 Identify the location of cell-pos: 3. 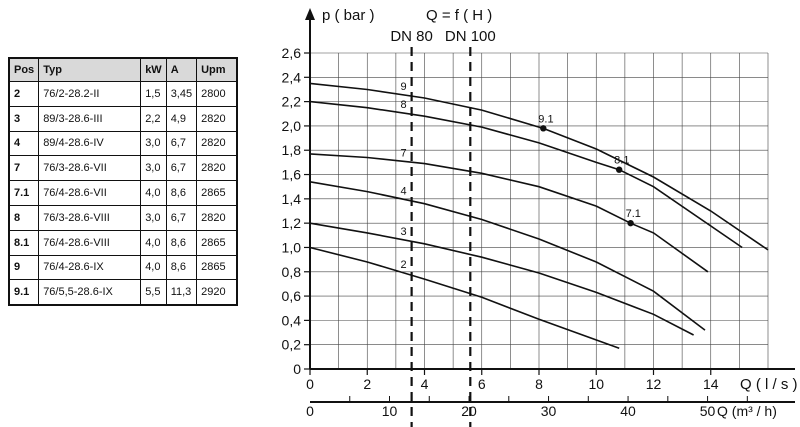
(24, 118).